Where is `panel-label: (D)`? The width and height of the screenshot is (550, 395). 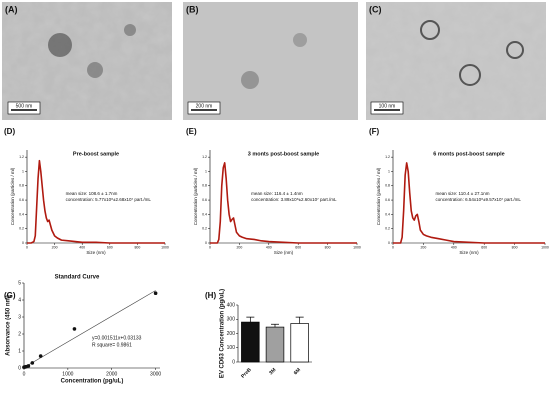 panel-label: (D) is located at coordinates (9, 131).